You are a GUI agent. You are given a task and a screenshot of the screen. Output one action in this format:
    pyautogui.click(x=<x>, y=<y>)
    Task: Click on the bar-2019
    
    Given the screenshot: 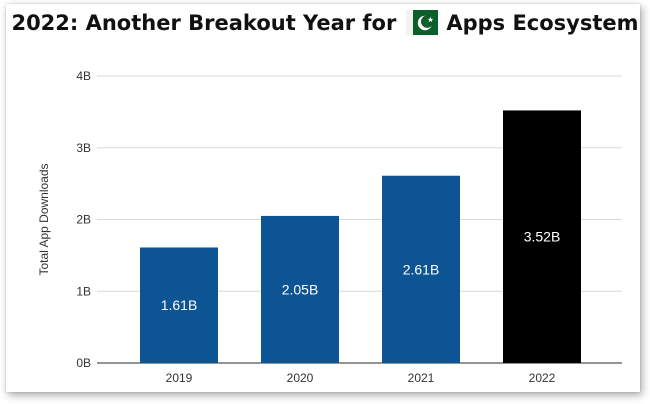 What is the action you would take?
    pyautogui.click(x=179, y=305)
    